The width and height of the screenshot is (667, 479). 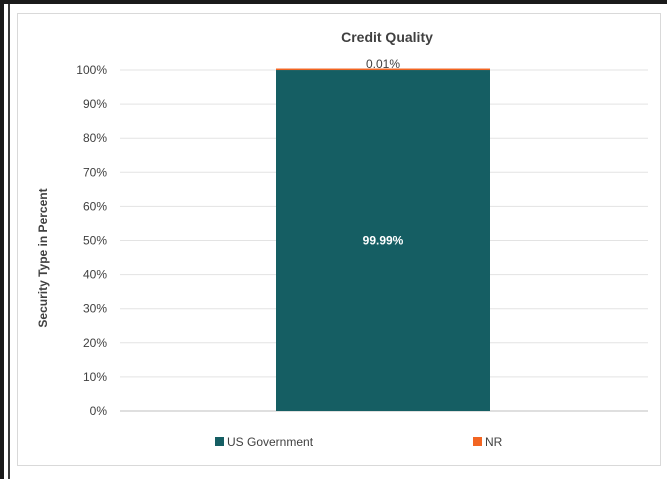 What do you see at coordinates (43, 257) in the screenshot?
I see `y-axis-label: Security Type in Percent` at bounding box center [43, 257].